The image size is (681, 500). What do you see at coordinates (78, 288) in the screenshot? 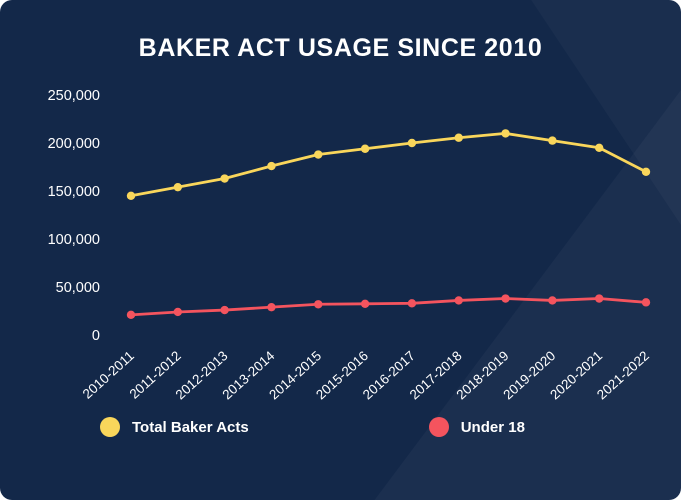
I see `y-axis-tick-label: 50,000` at bounding box center [78, 288].